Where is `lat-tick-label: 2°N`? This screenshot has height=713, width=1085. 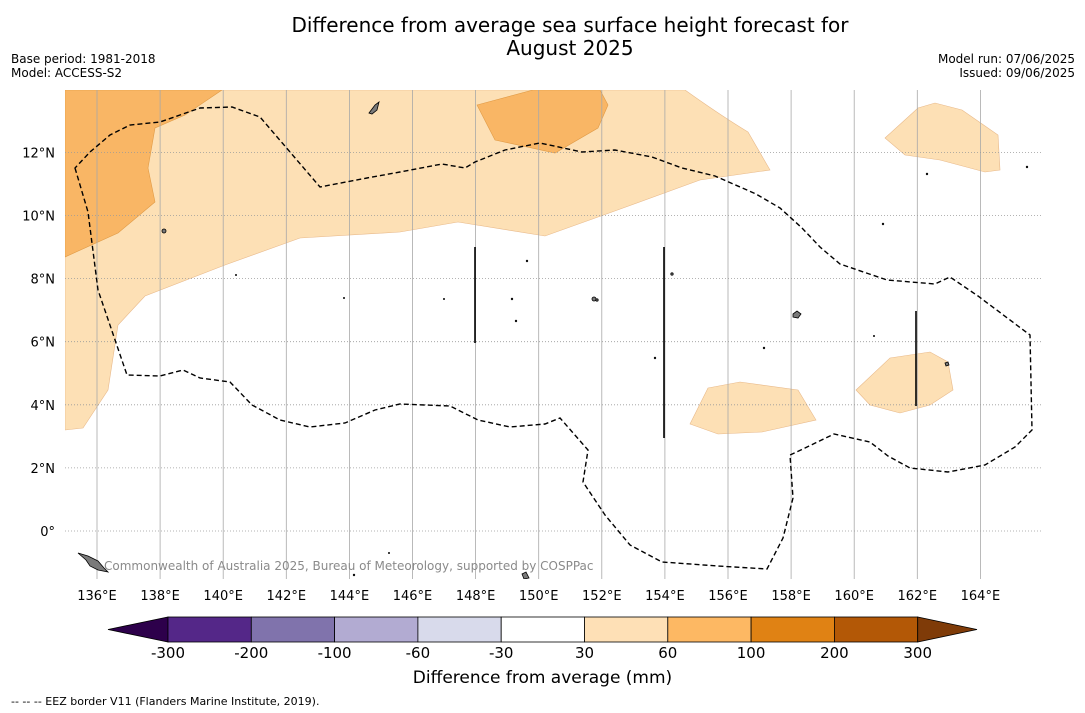
lat-tick-label: 2°N is located at coordinates (43, 469).